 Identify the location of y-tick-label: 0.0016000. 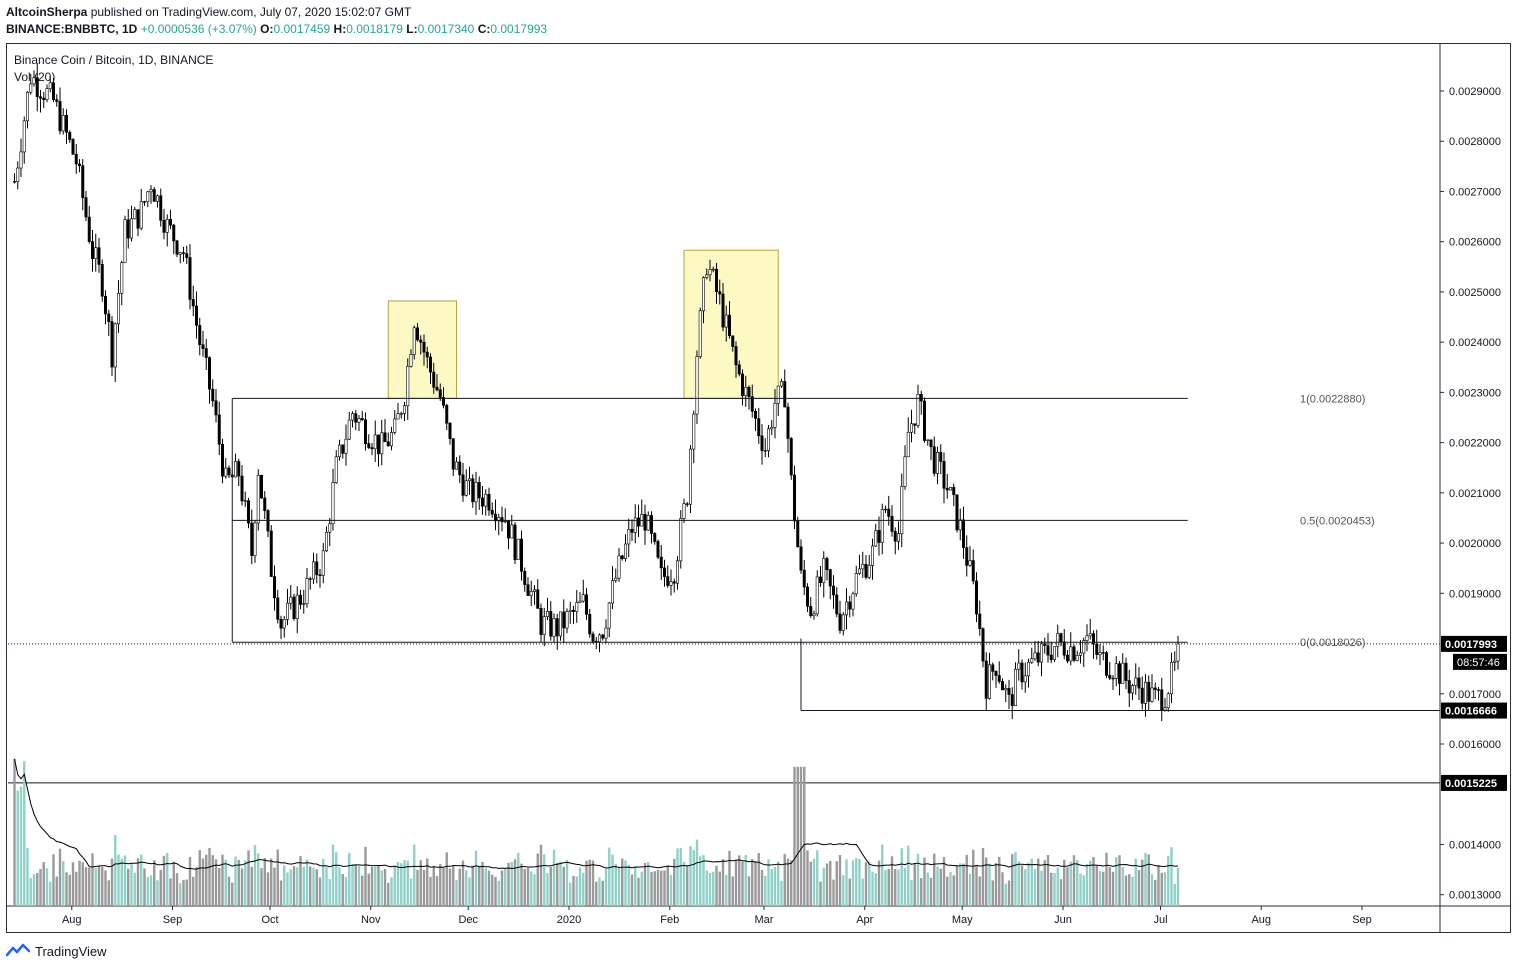
(1475, 745).